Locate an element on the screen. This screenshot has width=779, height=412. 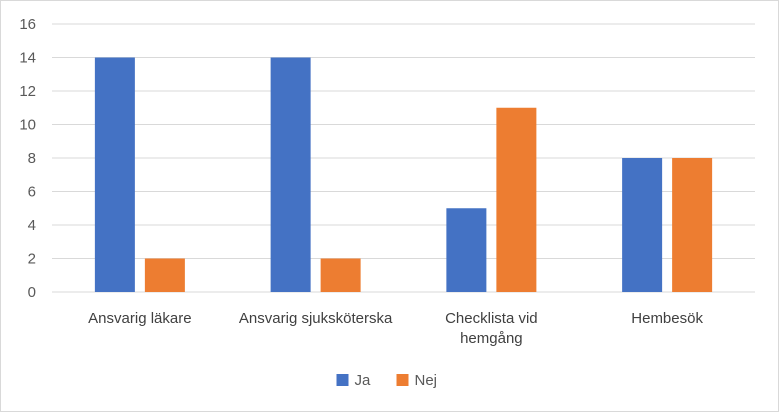
y-tick-label: 10 is located at coordinates (27, 125).